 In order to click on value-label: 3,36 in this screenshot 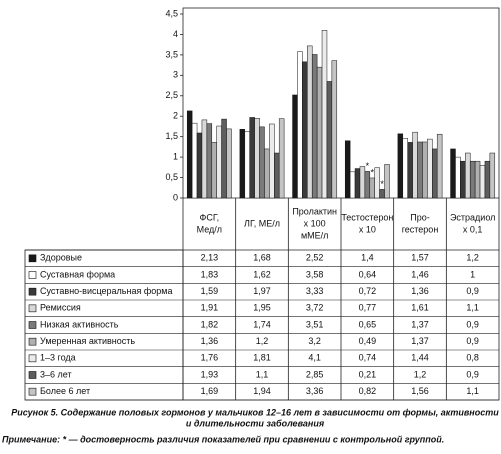, I will do `click(315, 391)`.